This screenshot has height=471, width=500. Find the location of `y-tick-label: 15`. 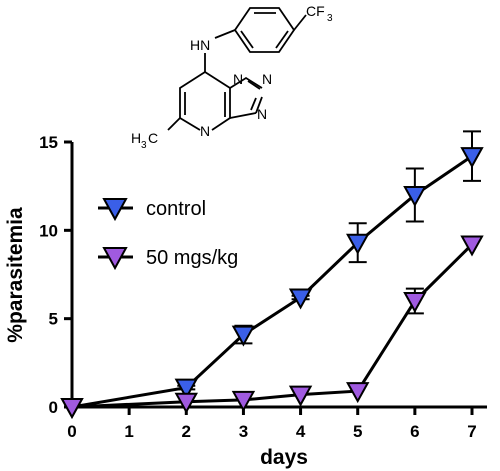

y-tick-label: 15 is located at coordinates (48, 142).